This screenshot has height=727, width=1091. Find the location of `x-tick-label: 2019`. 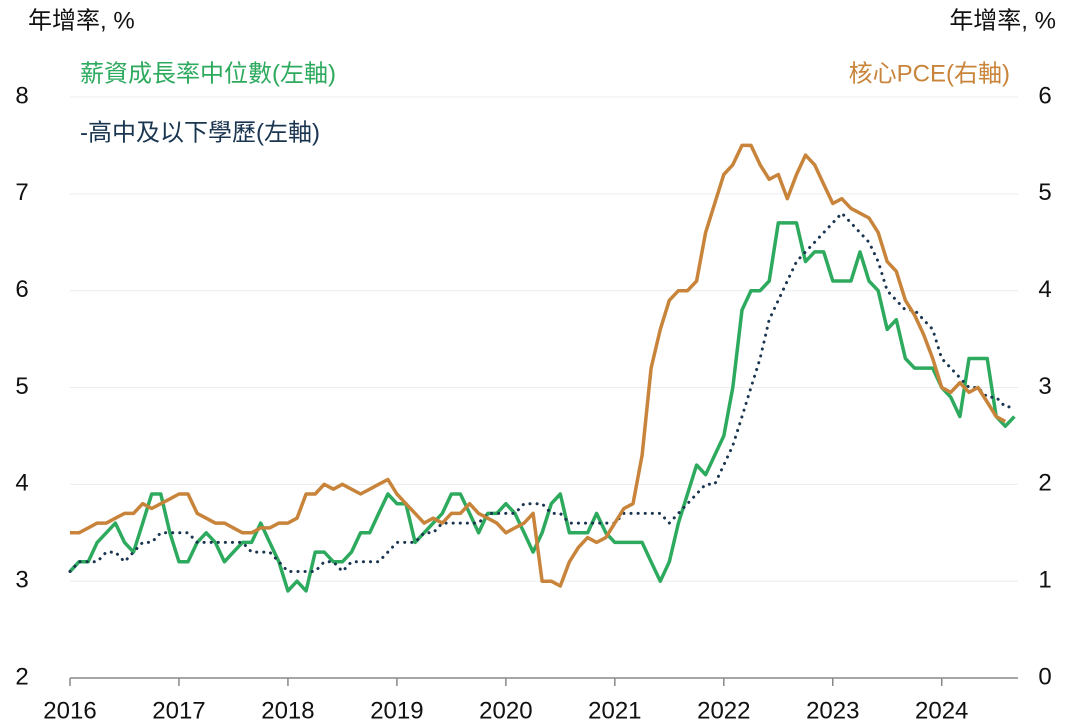

x-tick-label: 2019 is located at coordinates (396, 710).